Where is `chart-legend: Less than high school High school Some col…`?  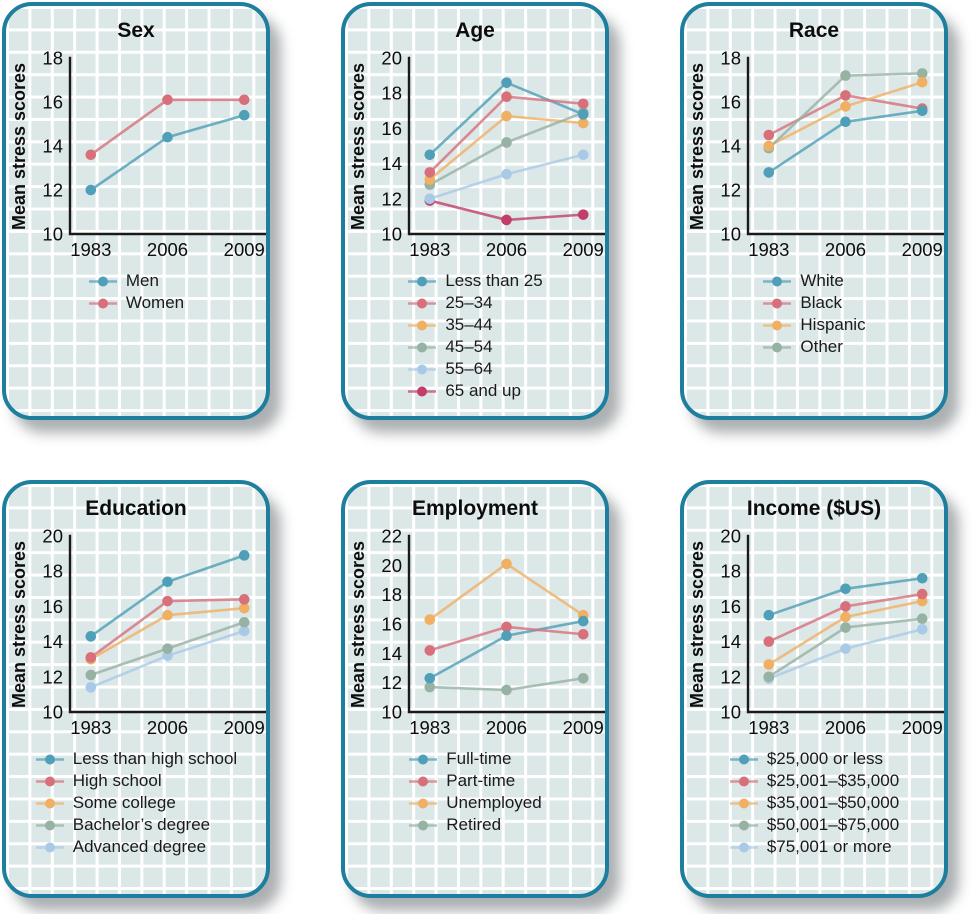
chart-legend: Less than high school High school Some col… is located at coordinates (136, 803).